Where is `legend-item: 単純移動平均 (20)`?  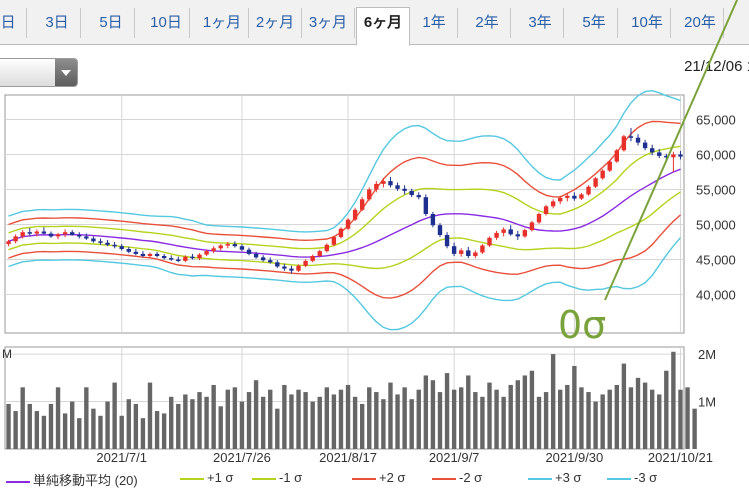
legend-item: 単純移動平均 (20) is located at coordinates (72, 479).